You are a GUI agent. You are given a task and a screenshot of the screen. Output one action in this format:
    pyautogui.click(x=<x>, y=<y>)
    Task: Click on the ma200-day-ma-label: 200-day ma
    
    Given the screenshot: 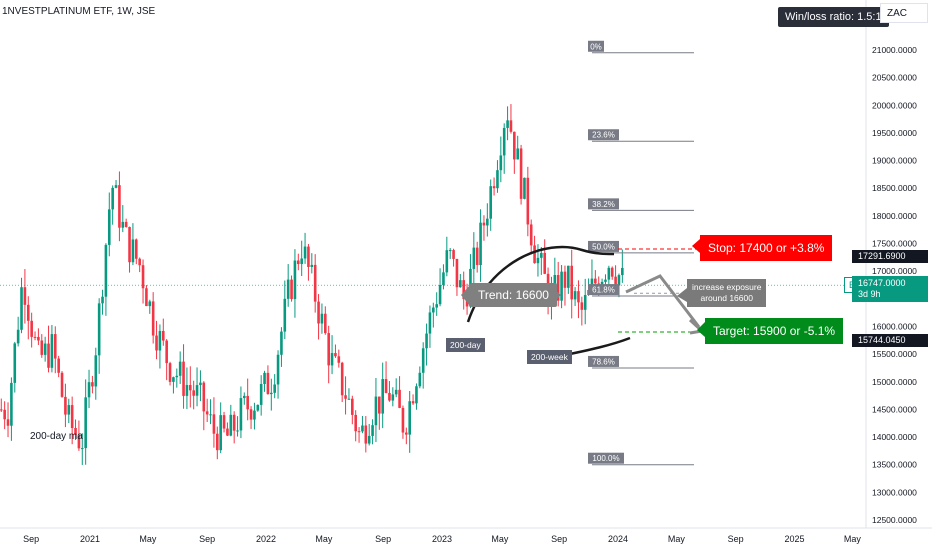 What is the action you would take?
    pyautogui.click(x=56, y=436)
    